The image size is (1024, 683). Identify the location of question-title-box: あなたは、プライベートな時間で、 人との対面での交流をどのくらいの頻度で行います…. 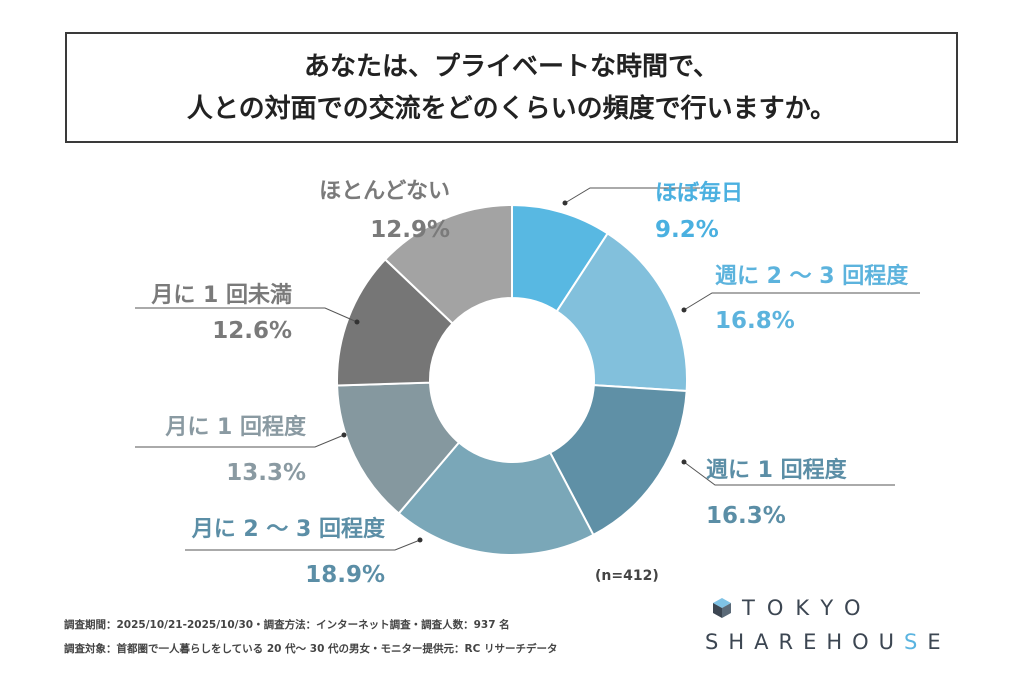
(511, 87).